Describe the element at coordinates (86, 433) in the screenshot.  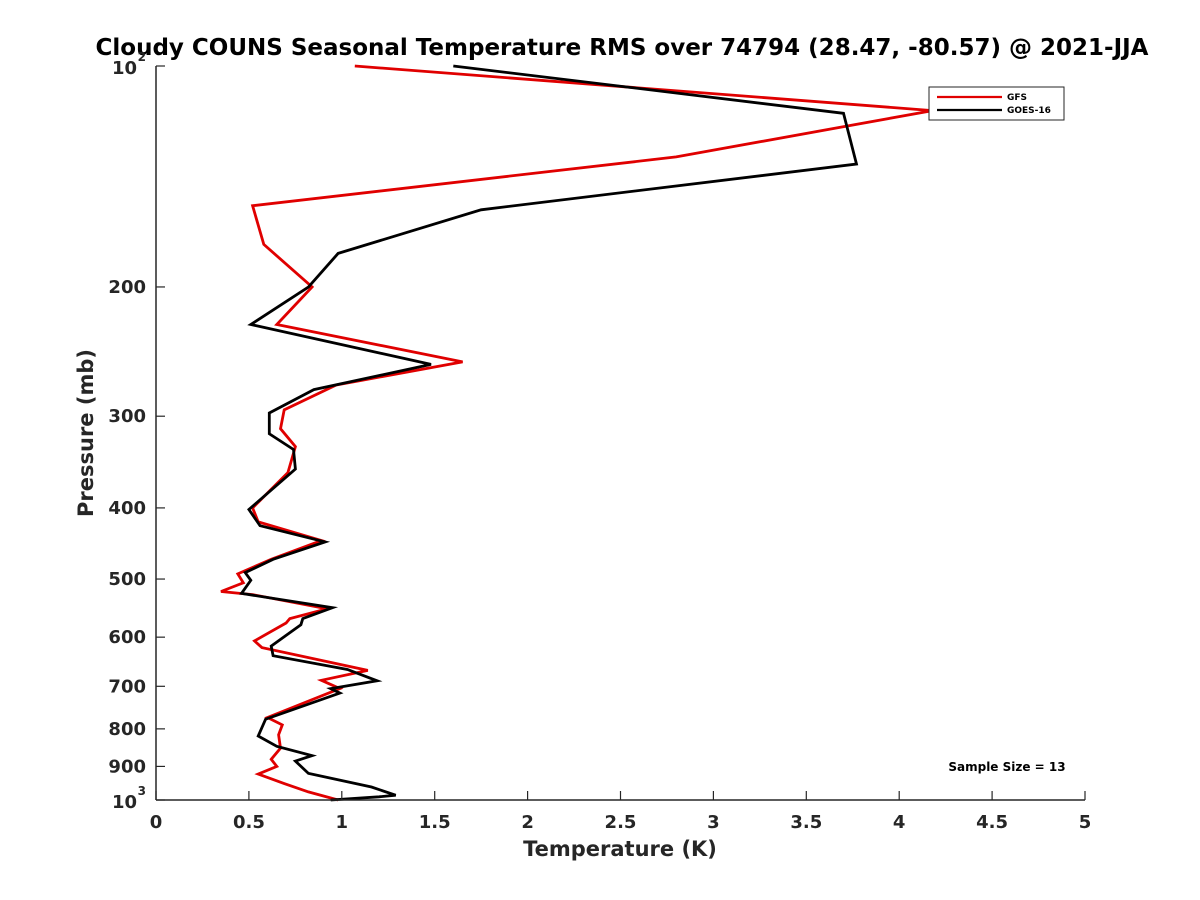
I see `y-axis-label: Pressure (mb)` at that location.